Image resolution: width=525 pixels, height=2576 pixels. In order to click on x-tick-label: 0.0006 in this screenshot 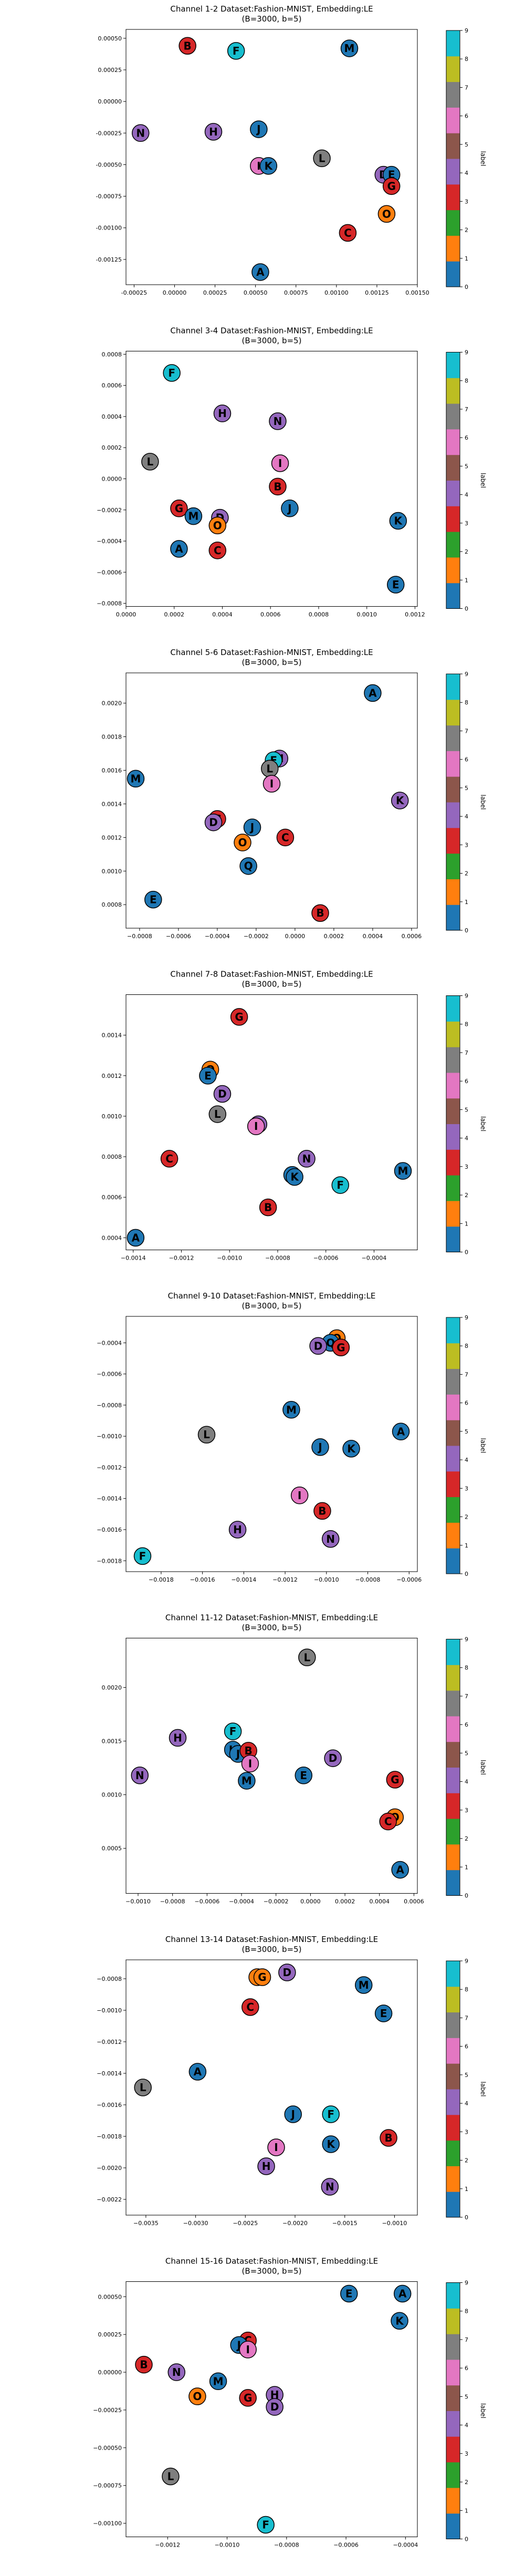, I will do `click(412, 936)`.